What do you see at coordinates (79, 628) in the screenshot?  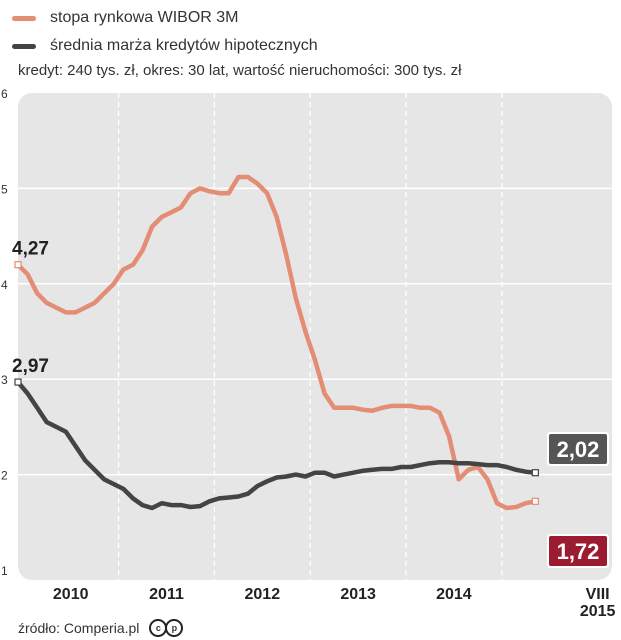 I see `source-text: źródło: Comperia.pl` at bounding box center [79, 628].